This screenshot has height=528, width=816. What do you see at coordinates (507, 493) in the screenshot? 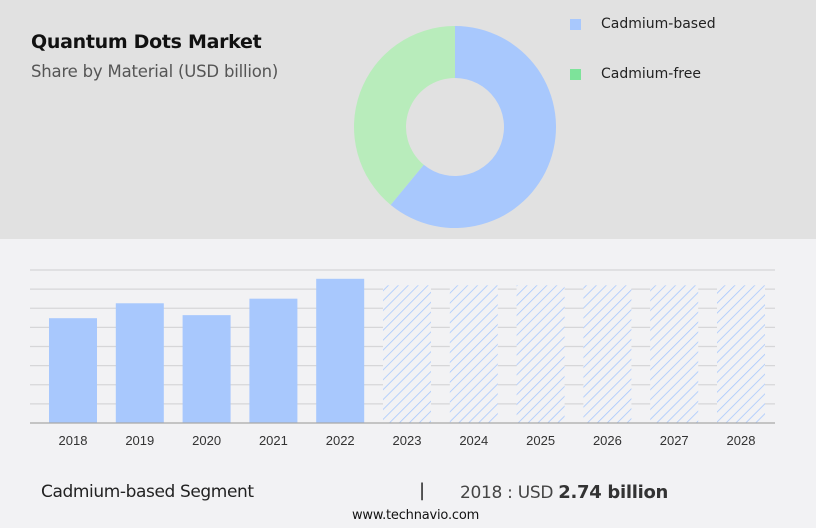
I see `segment-year-prefix: 2018 : USD` at bounding box center [507, 493].